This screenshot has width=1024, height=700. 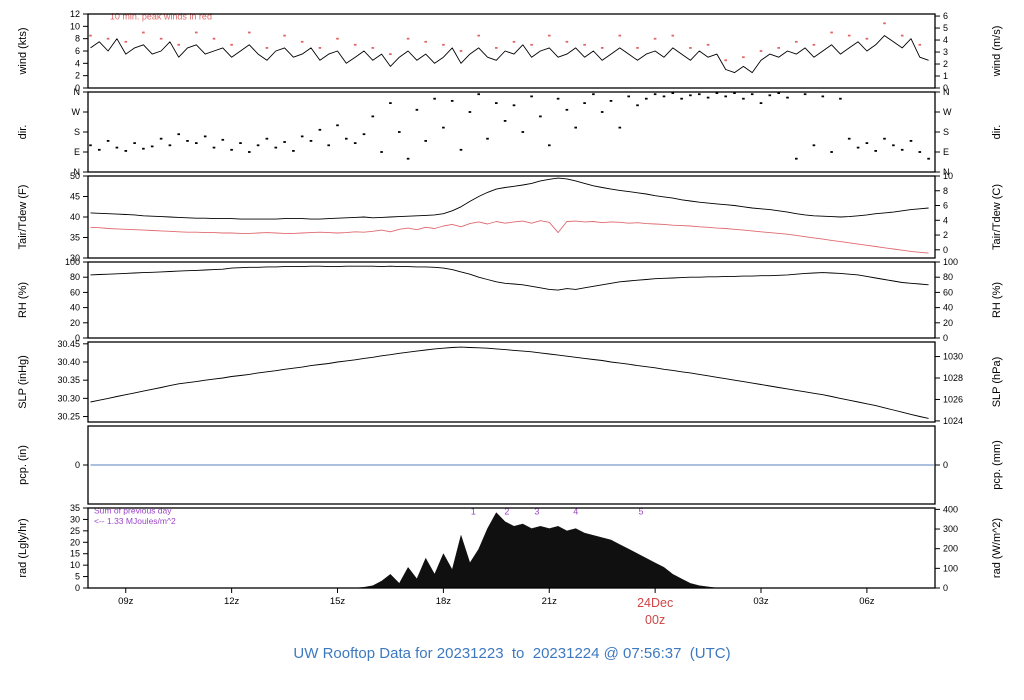 I want to click on y-tick-label: 1030, so click(x=953, y=357).